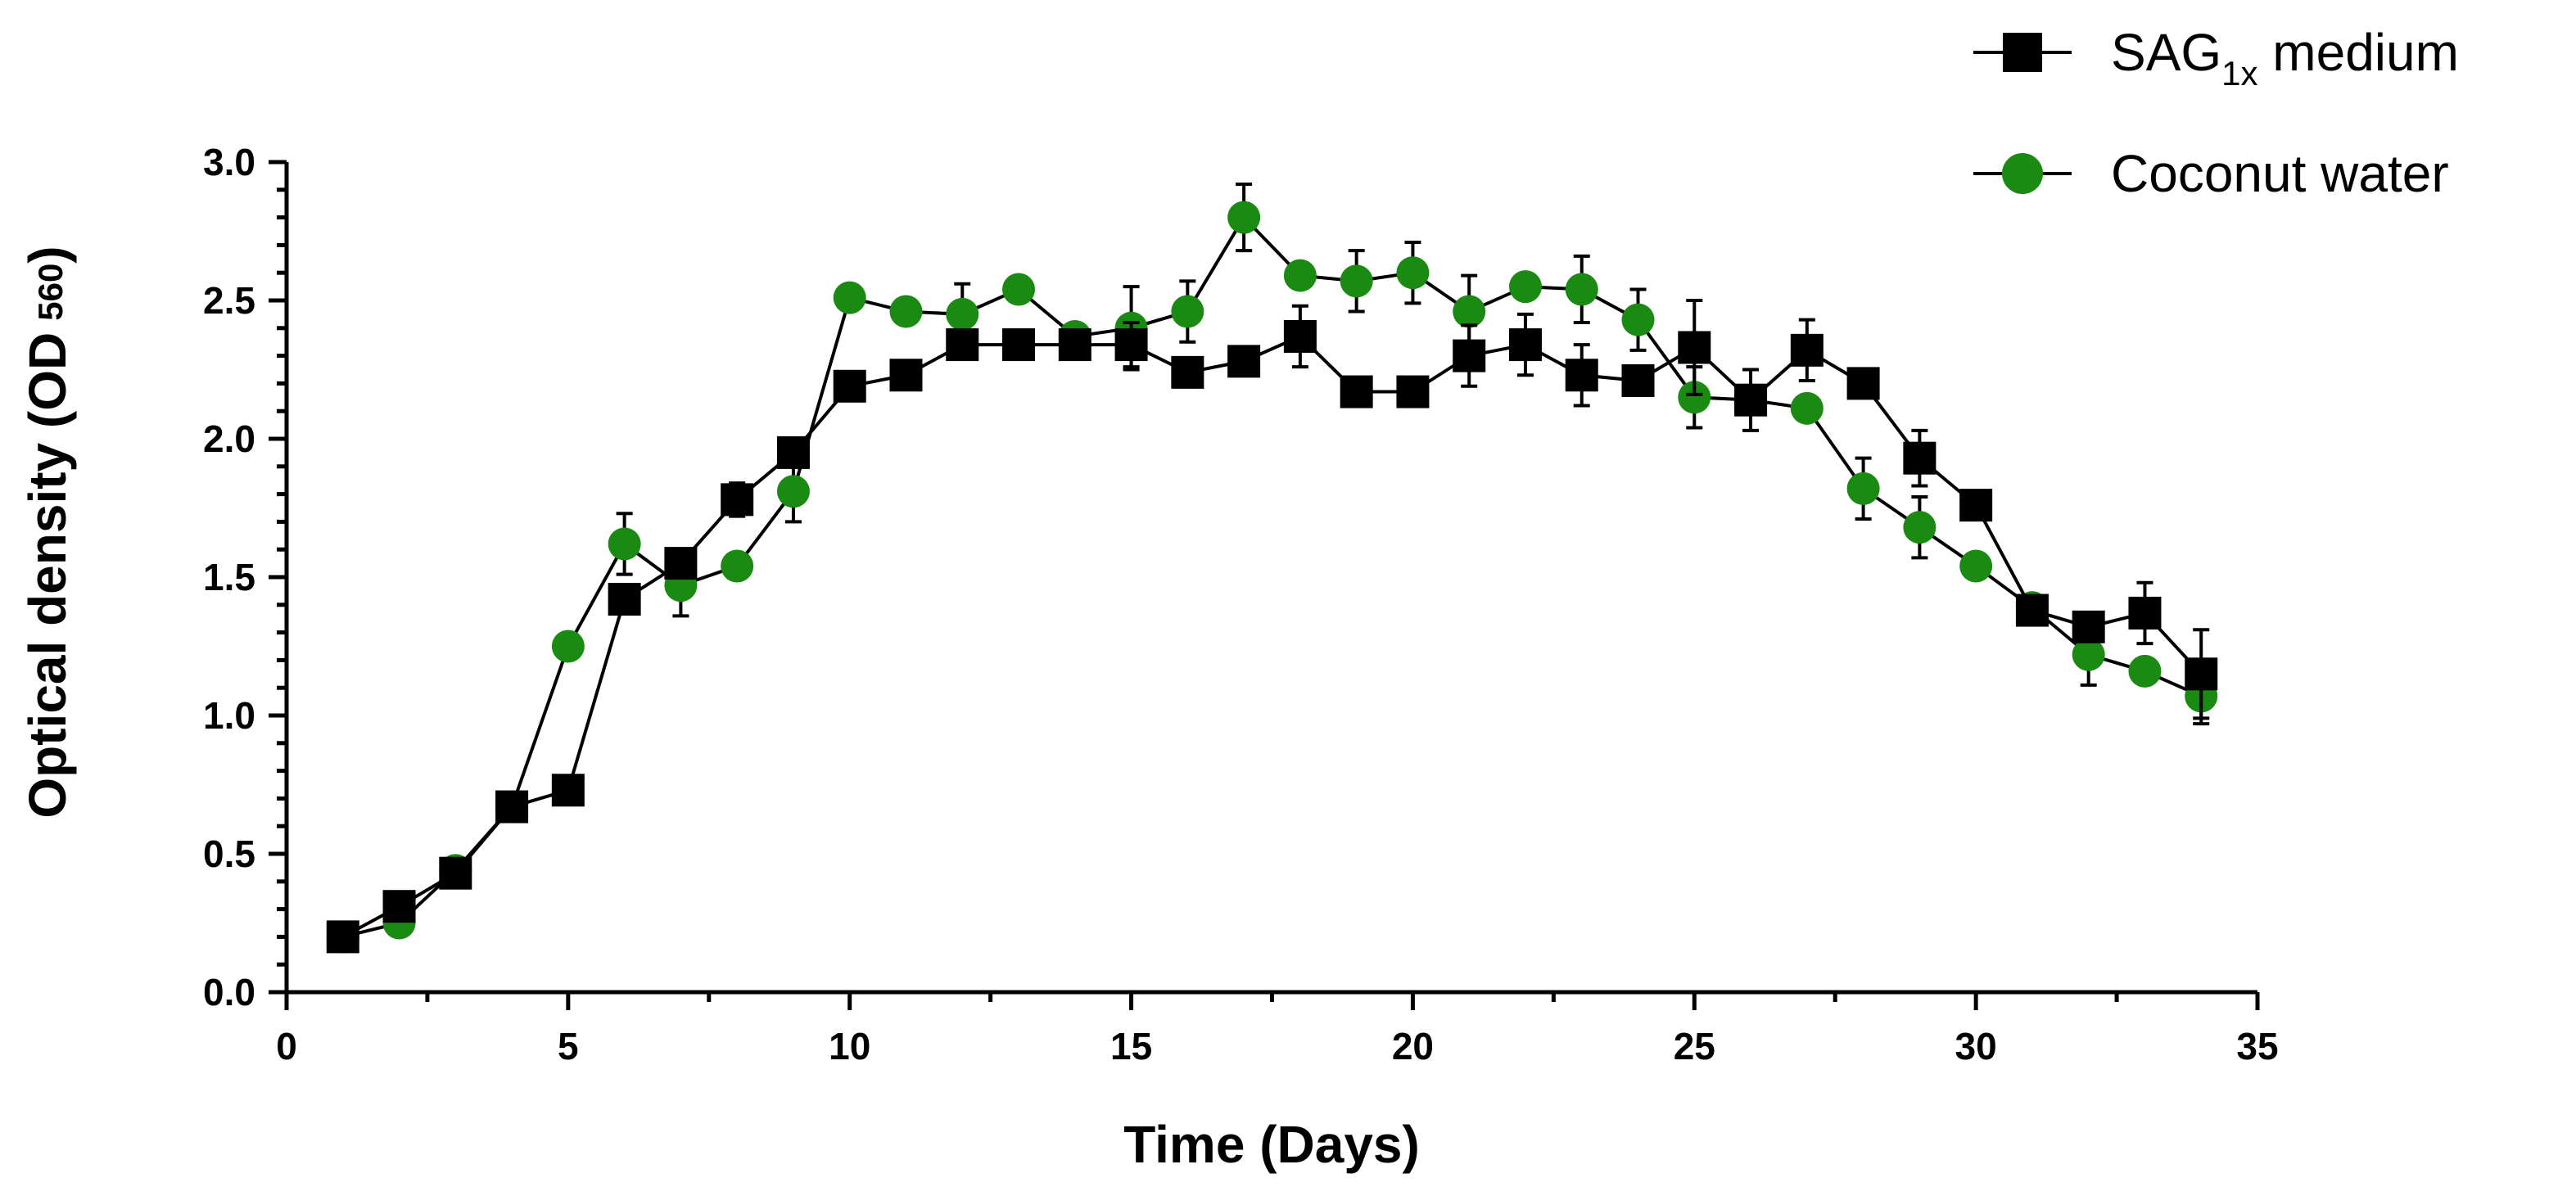 This screenshot has width=2576, height=1196. I want to click on y-tick-label: 1.0, so click(229, 715).